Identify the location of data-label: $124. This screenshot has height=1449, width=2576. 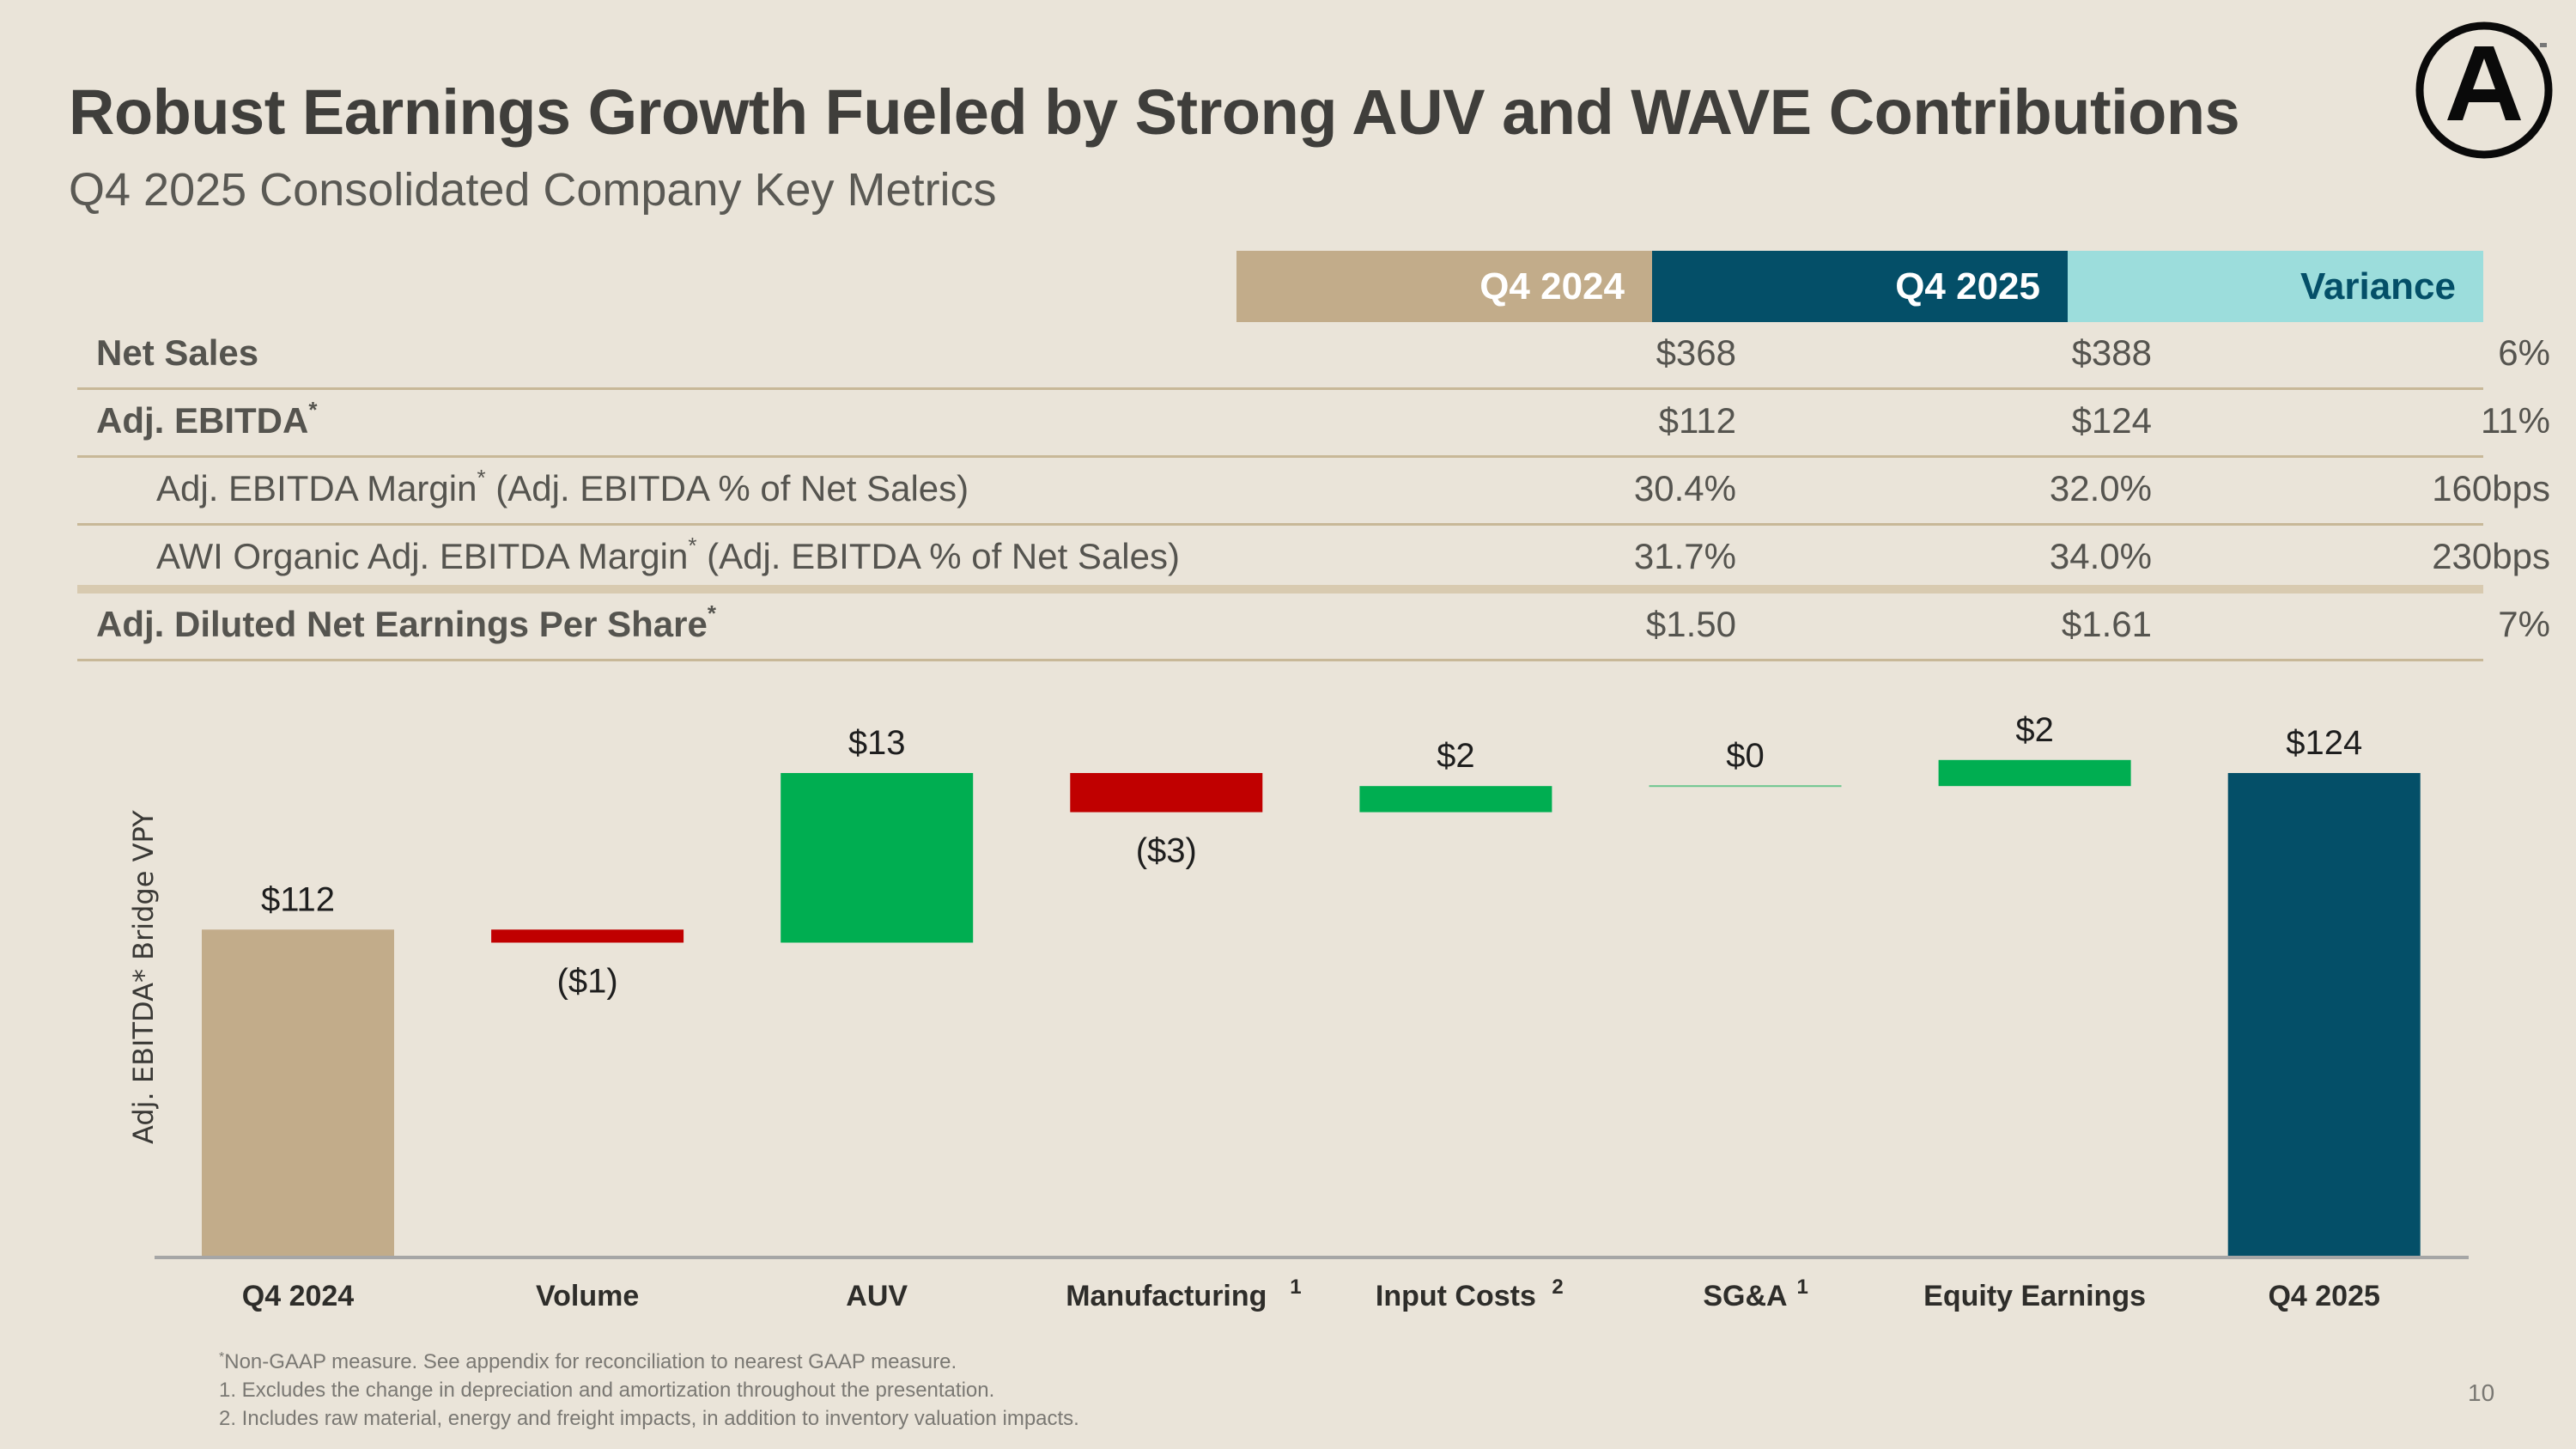
(2324, 743).